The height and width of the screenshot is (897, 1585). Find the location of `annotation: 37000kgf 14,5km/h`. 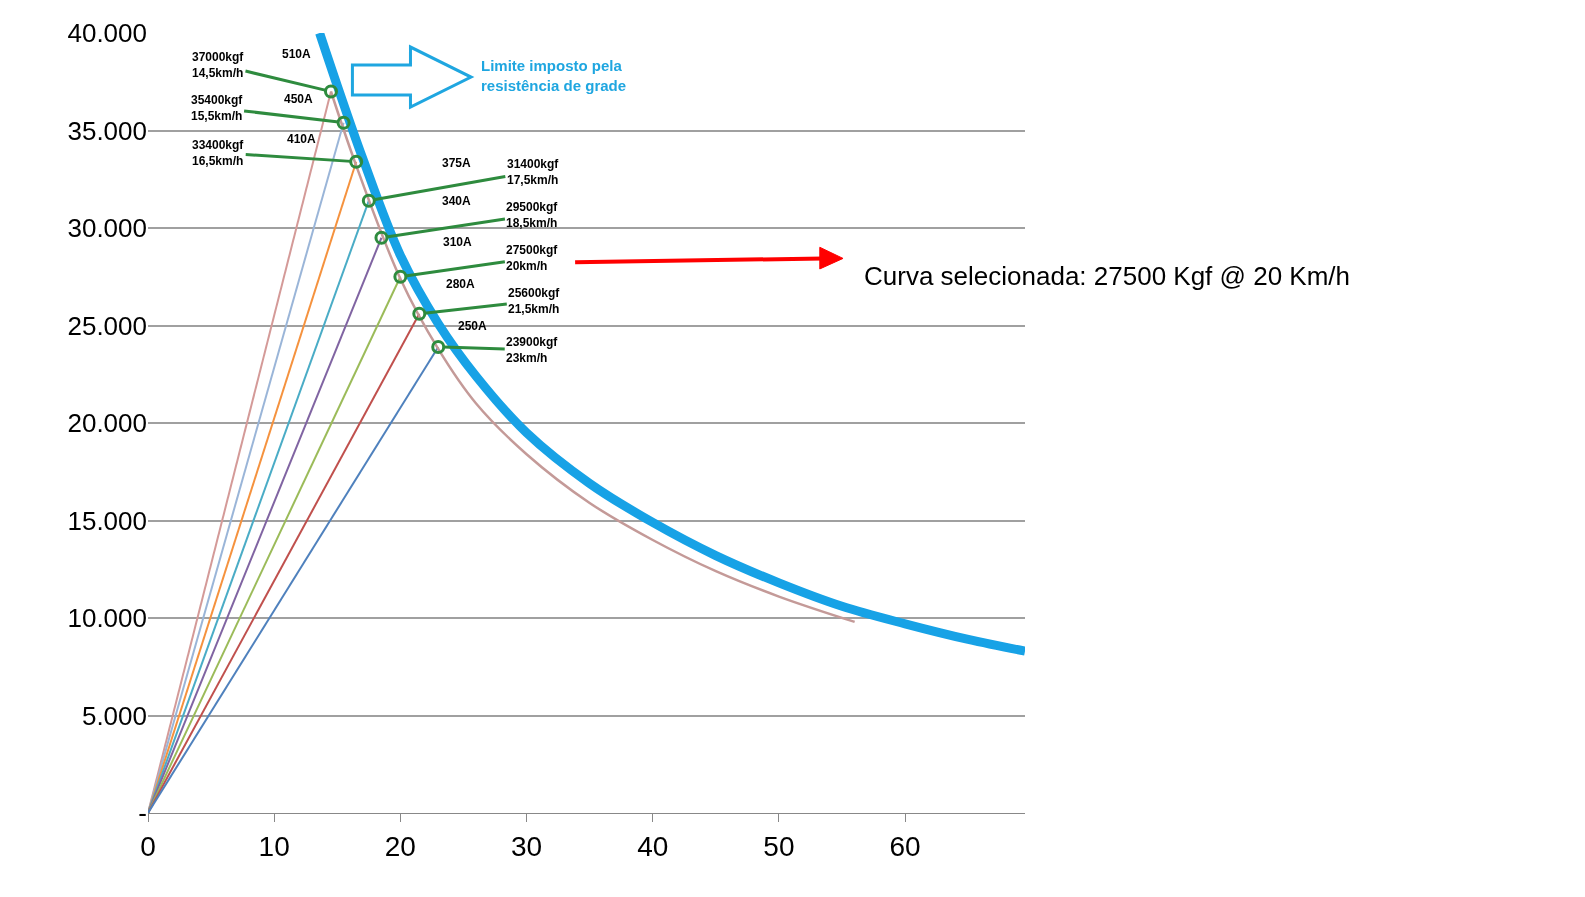

annotation: 37000kgf 14,5km/h is located at coordinates (218, 65).